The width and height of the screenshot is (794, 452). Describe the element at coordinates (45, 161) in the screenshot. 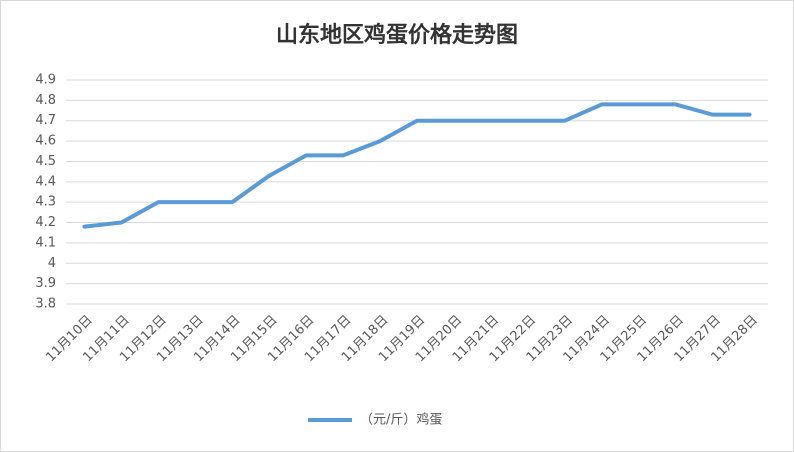

I see `y-tick-label: 4.5` at that location.